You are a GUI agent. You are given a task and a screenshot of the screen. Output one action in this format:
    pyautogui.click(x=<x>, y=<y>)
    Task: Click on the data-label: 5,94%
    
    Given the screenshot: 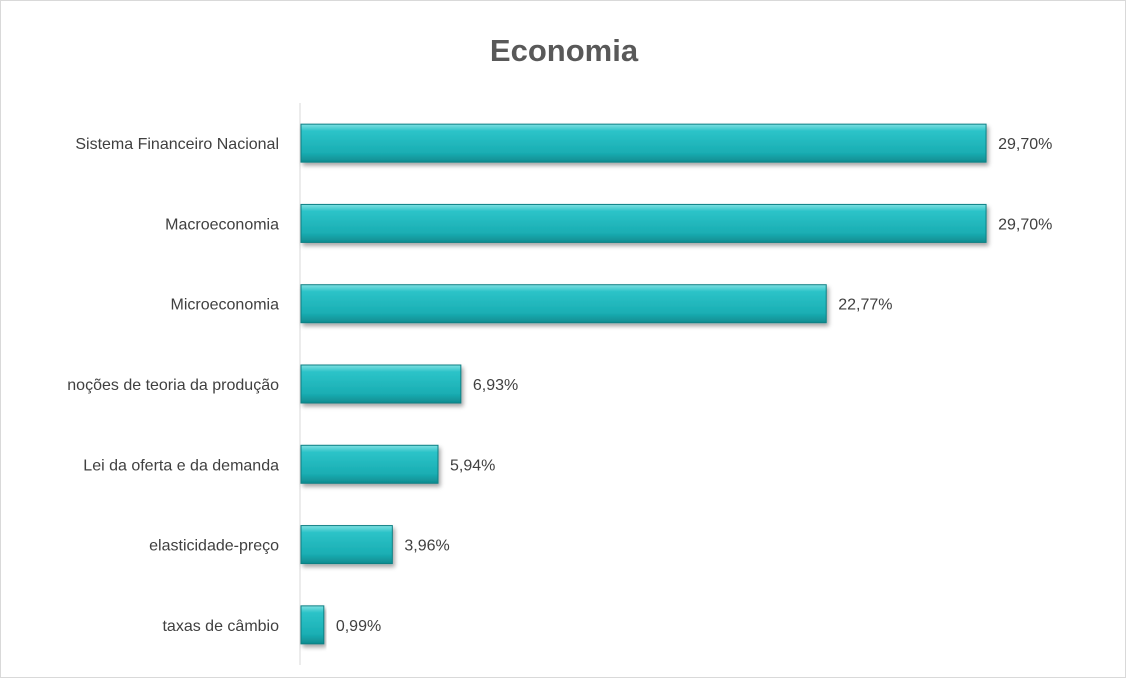 What is the action you would take?
    pyautogui.click(x=472, y=465)
    